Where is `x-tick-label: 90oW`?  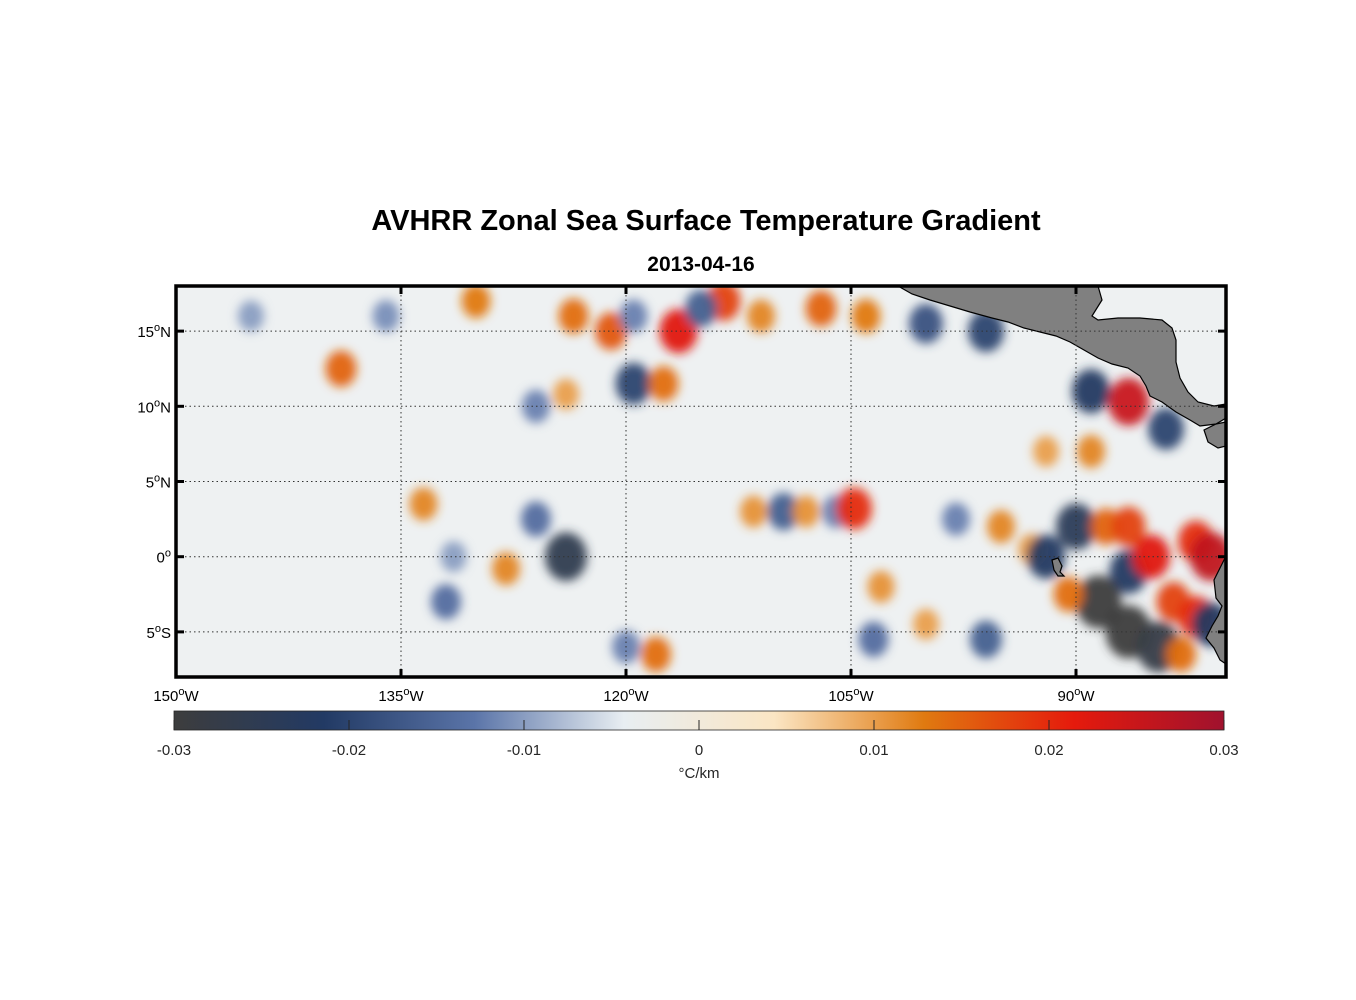
x-tick-label: 90oW is located at coordinates (1077, 695).